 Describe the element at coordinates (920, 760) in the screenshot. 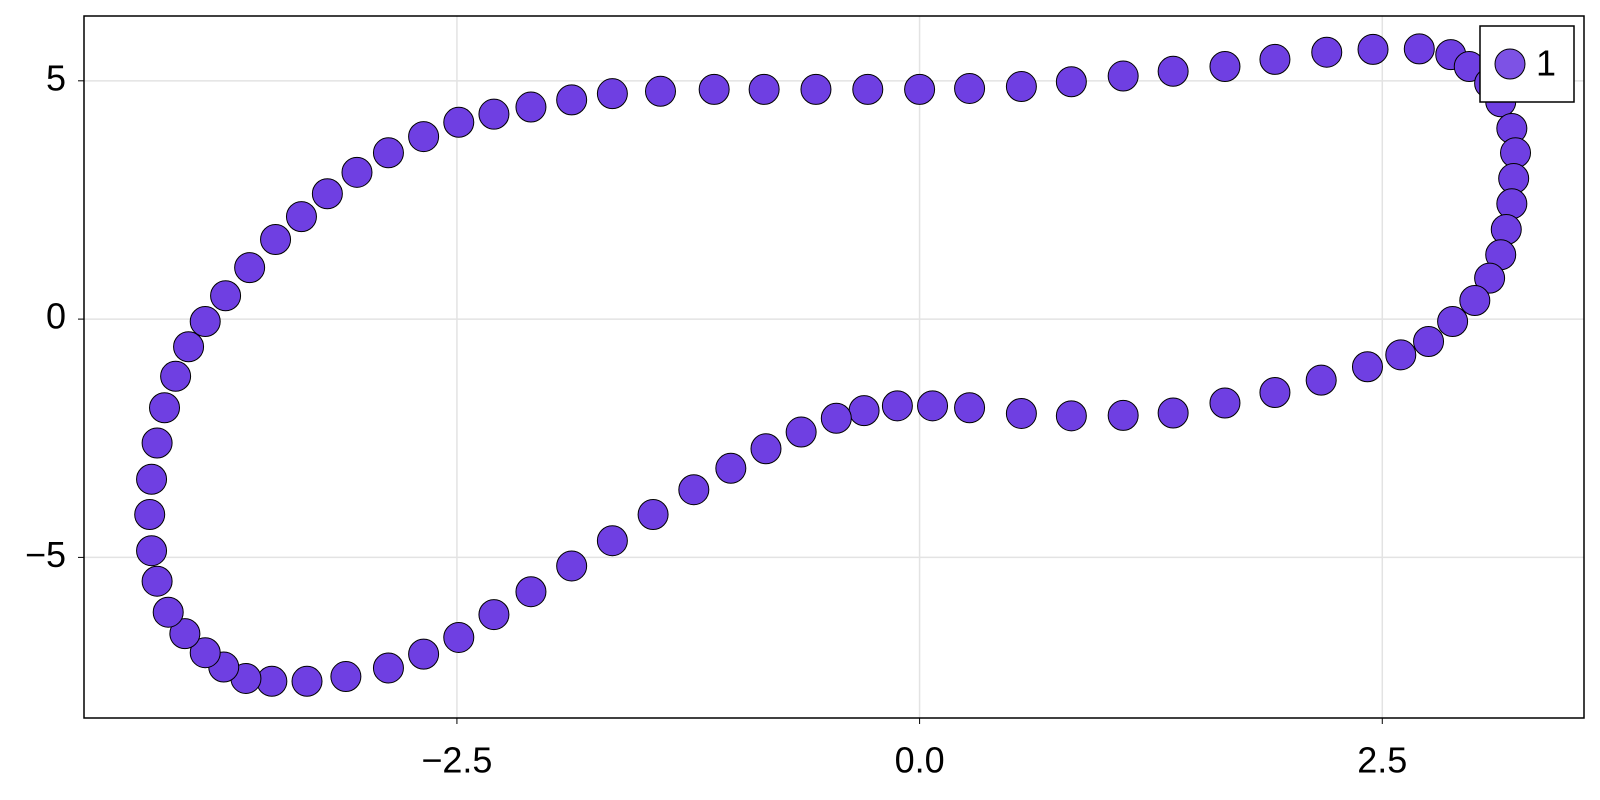

I see `x-tick-label: 0.0` at that location.